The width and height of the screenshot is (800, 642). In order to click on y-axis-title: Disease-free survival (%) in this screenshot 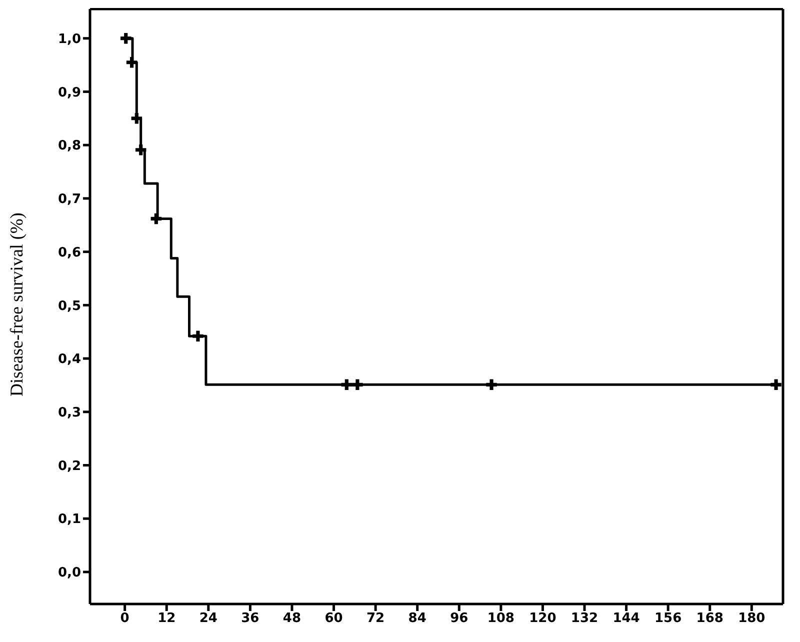, I will do `click(16, 304)`.